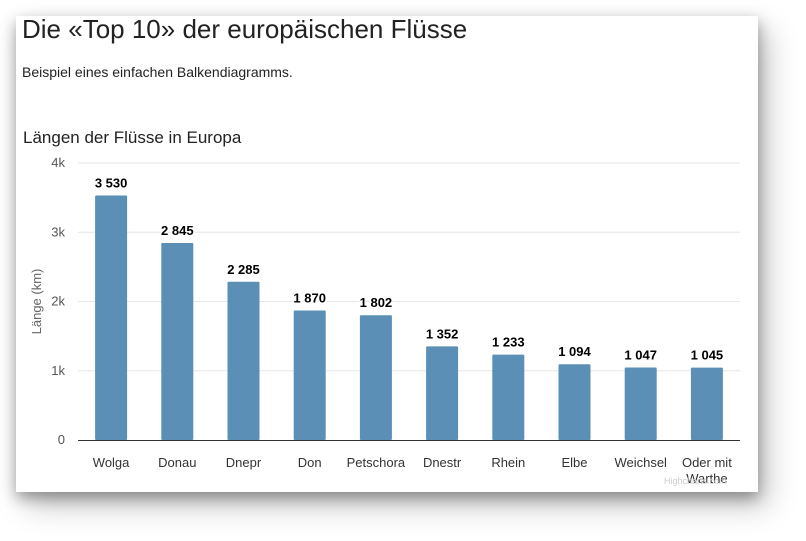  I want to click on x-tick-label: Dnestr, so click(442, 462).